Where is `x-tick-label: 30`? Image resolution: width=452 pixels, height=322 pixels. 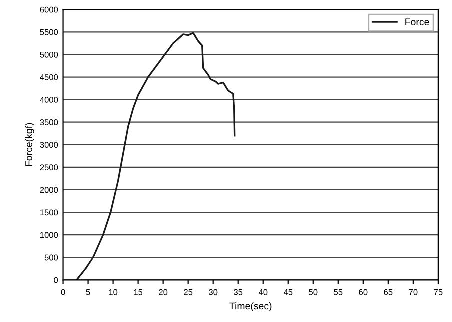 x-tick-label: 30 is located at coordinates (213, 292).